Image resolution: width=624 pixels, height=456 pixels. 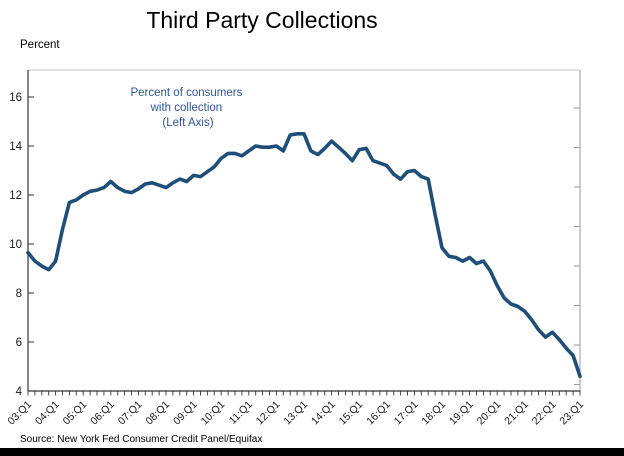 I want to click on x-tick-label-15Q1: 15:Q1, so click(x=351, y=413).